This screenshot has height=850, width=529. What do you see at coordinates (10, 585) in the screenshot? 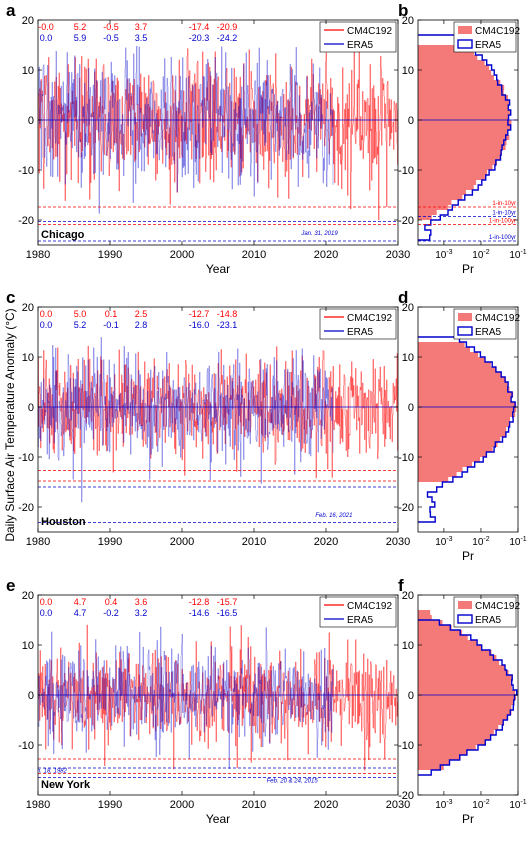
I see `panel-letter-e: e` at bounding box center [10, 585].